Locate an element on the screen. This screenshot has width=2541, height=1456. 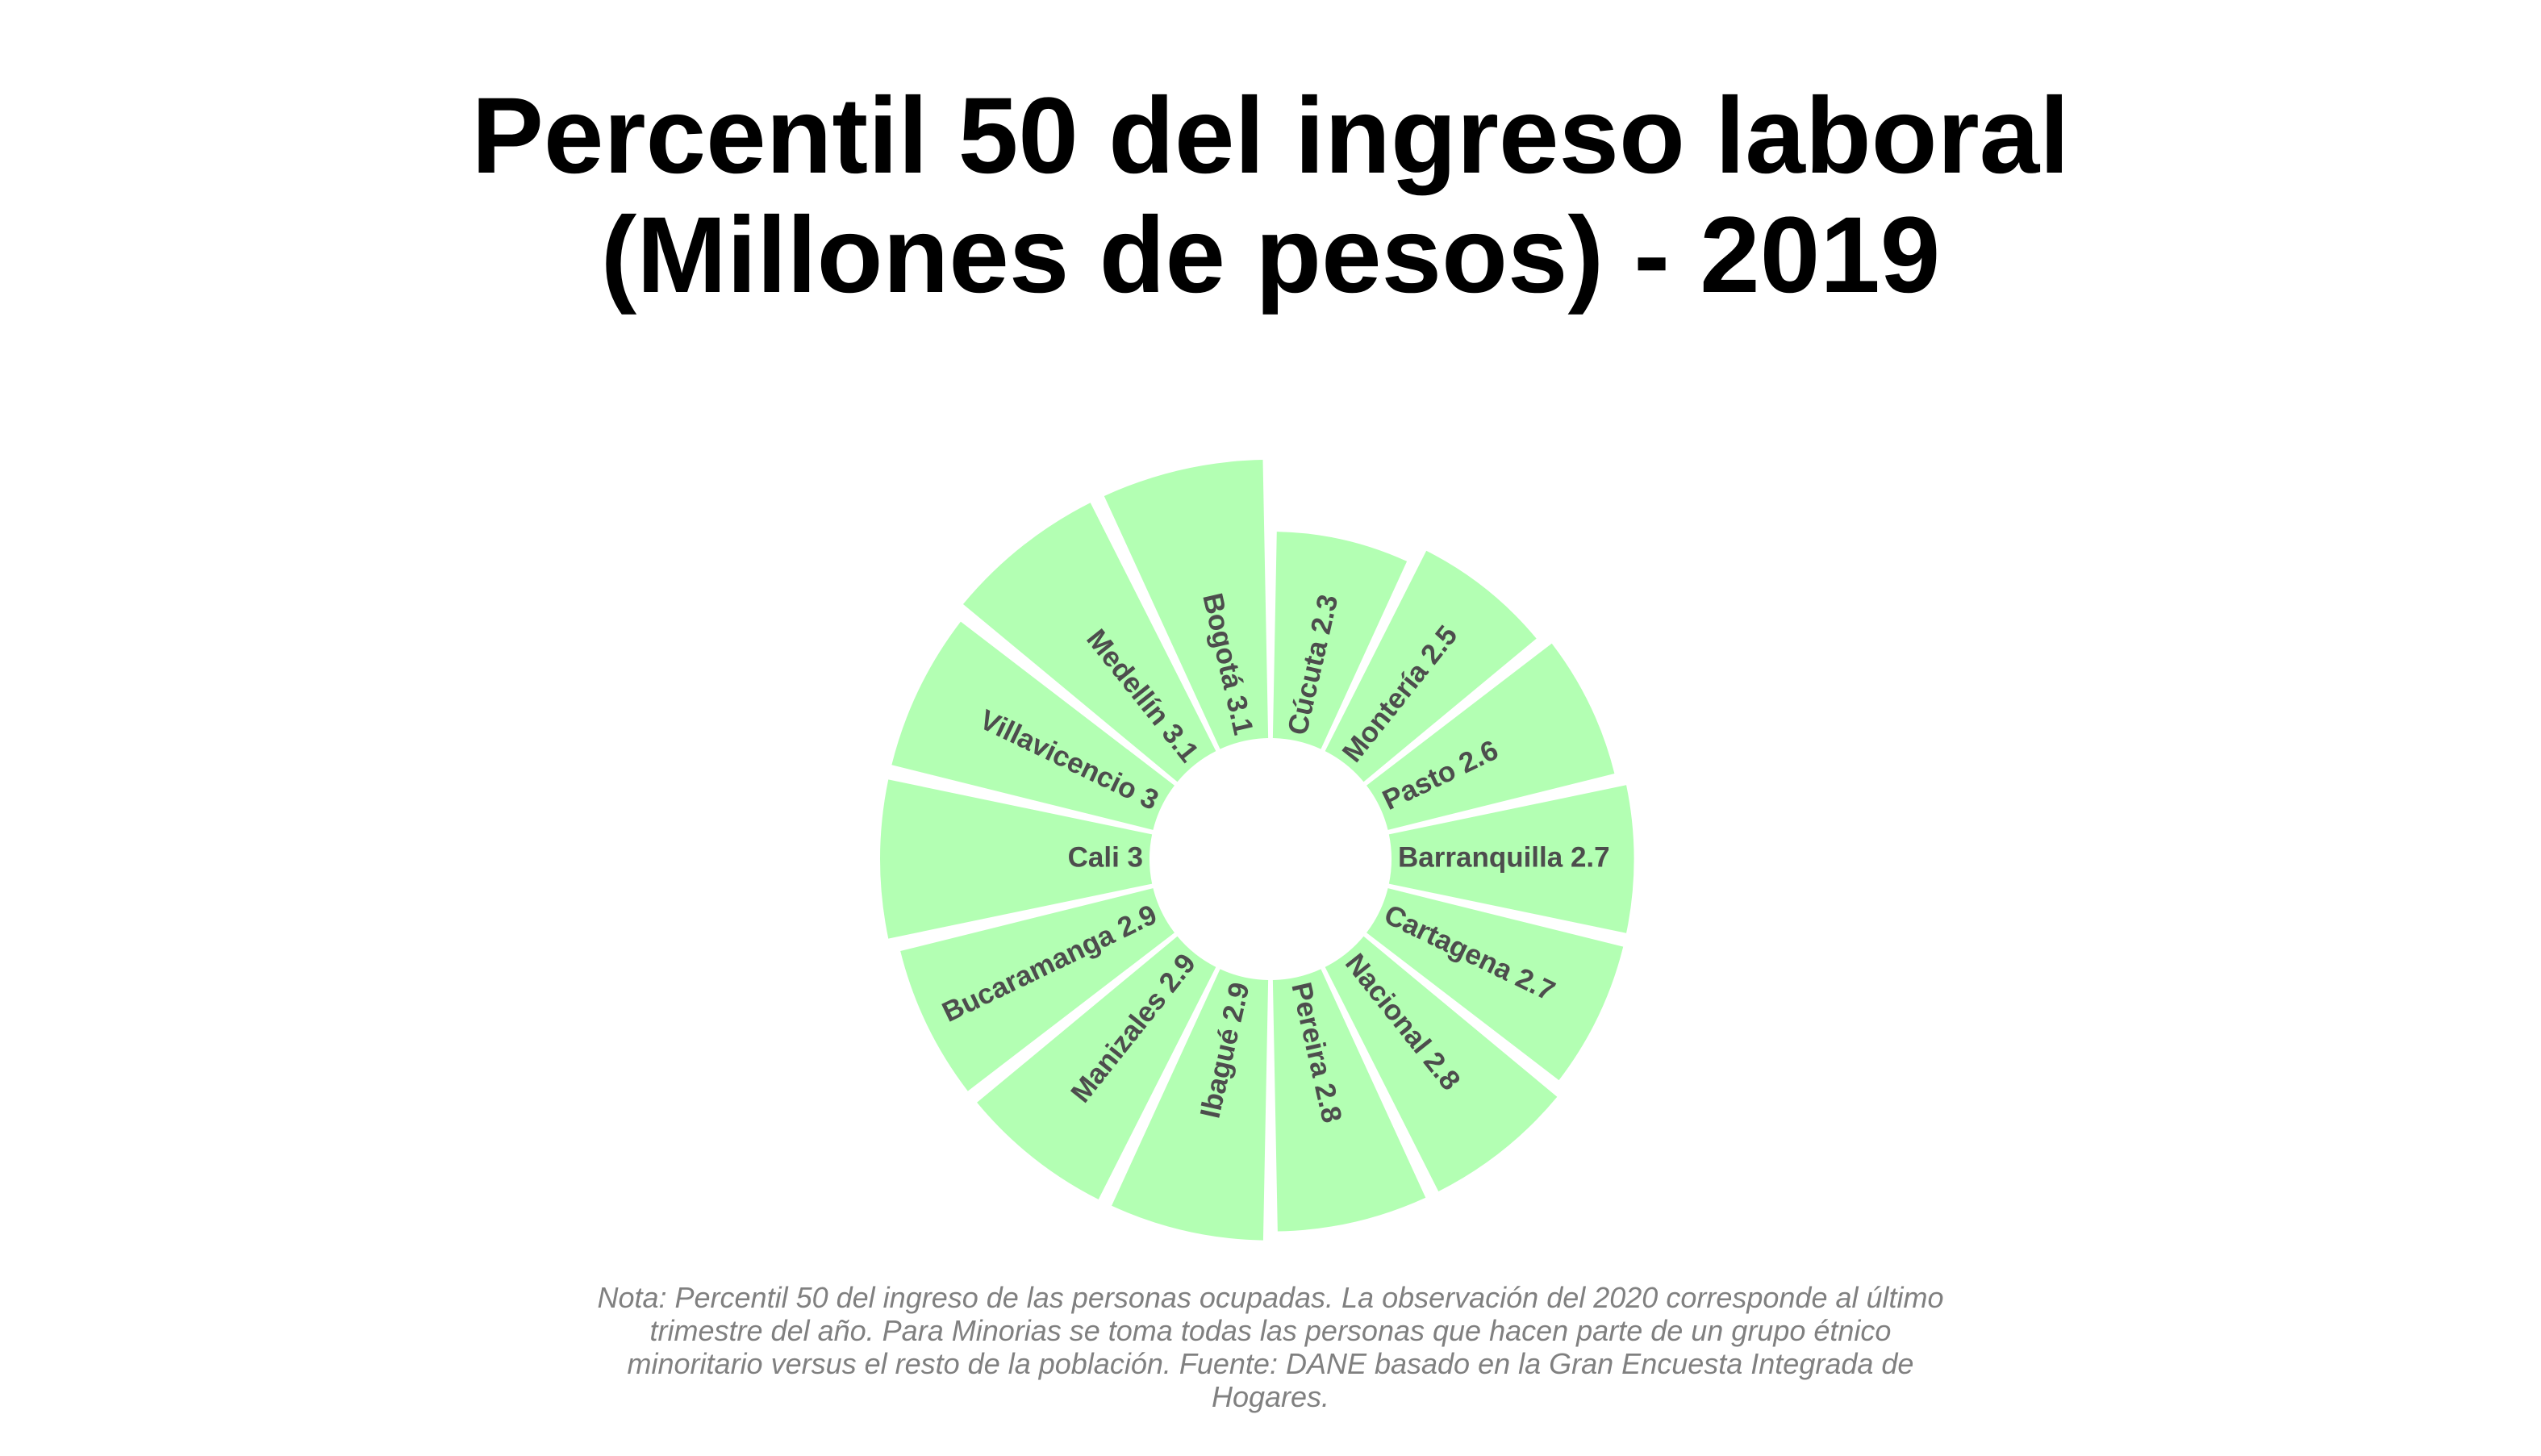
bar-cúcuta is located at coordinates (1340, 641).